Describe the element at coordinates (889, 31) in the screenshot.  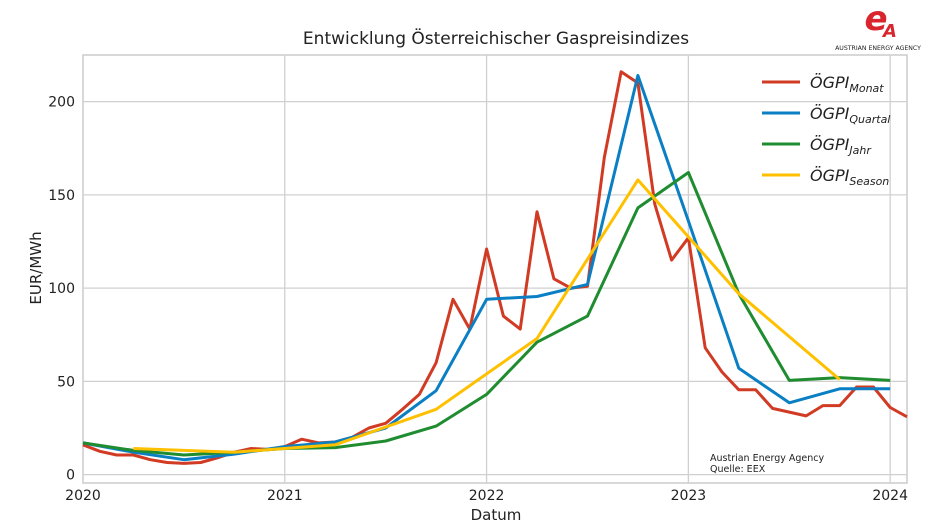
I see `svg-text: A` at that location.